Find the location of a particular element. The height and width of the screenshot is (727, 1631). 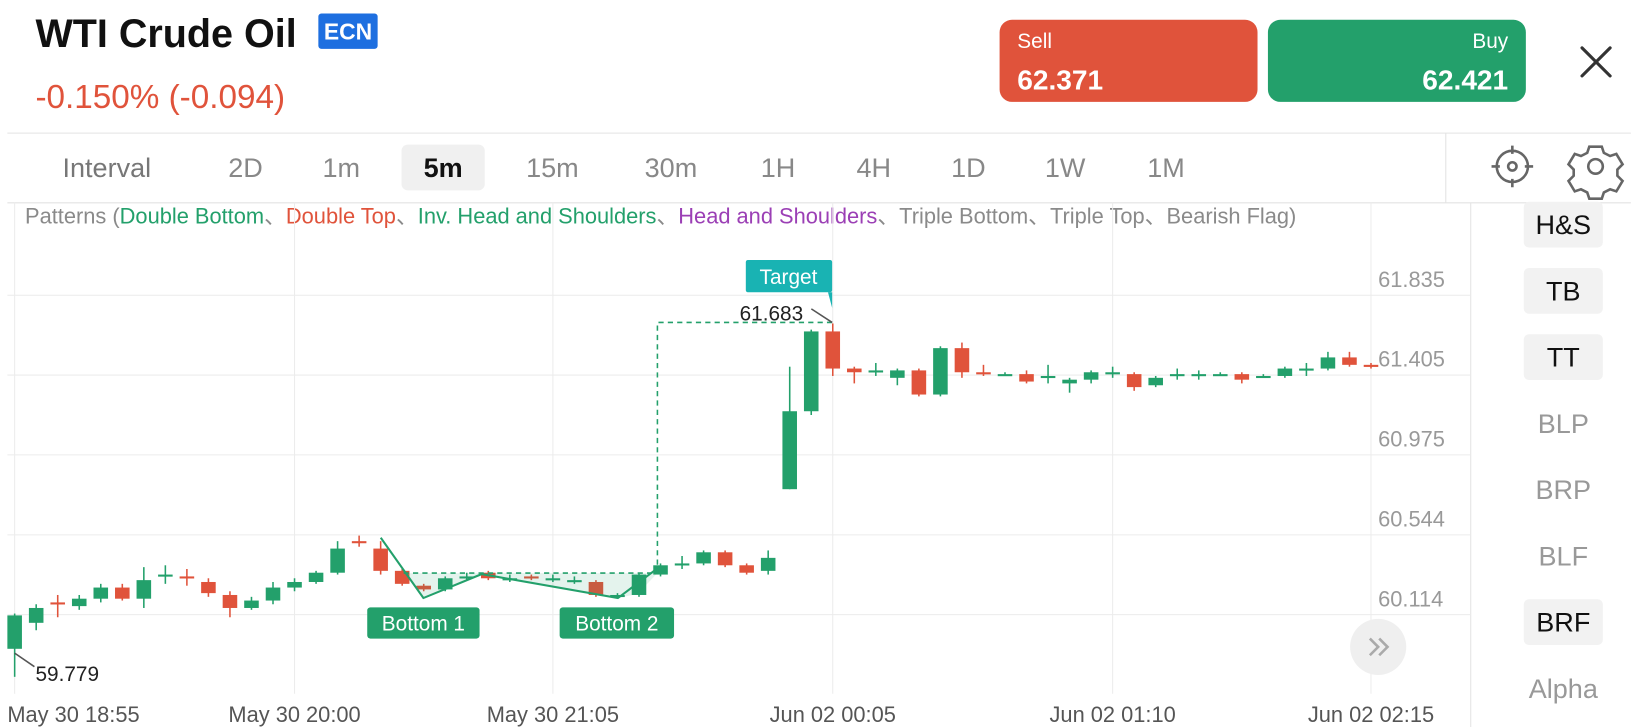

interval-option: 2D is located at coordinates (245, 168).